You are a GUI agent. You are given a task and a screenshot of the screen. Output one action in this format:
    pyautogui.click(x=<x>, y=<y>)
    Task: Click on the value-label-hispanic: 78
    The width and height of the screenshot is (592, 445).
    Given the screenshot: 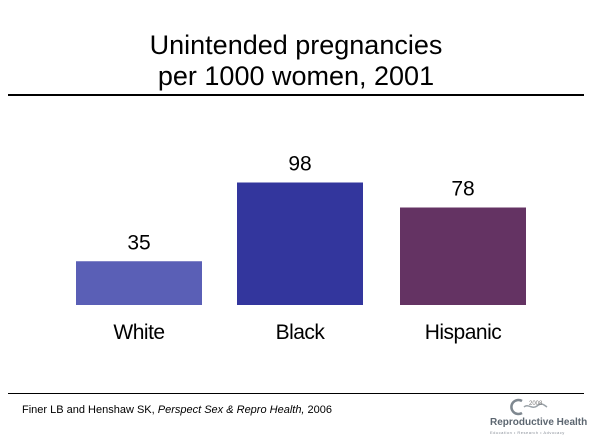 What is the action you would take?
    pyautogui.click(x=462, y=189)
    